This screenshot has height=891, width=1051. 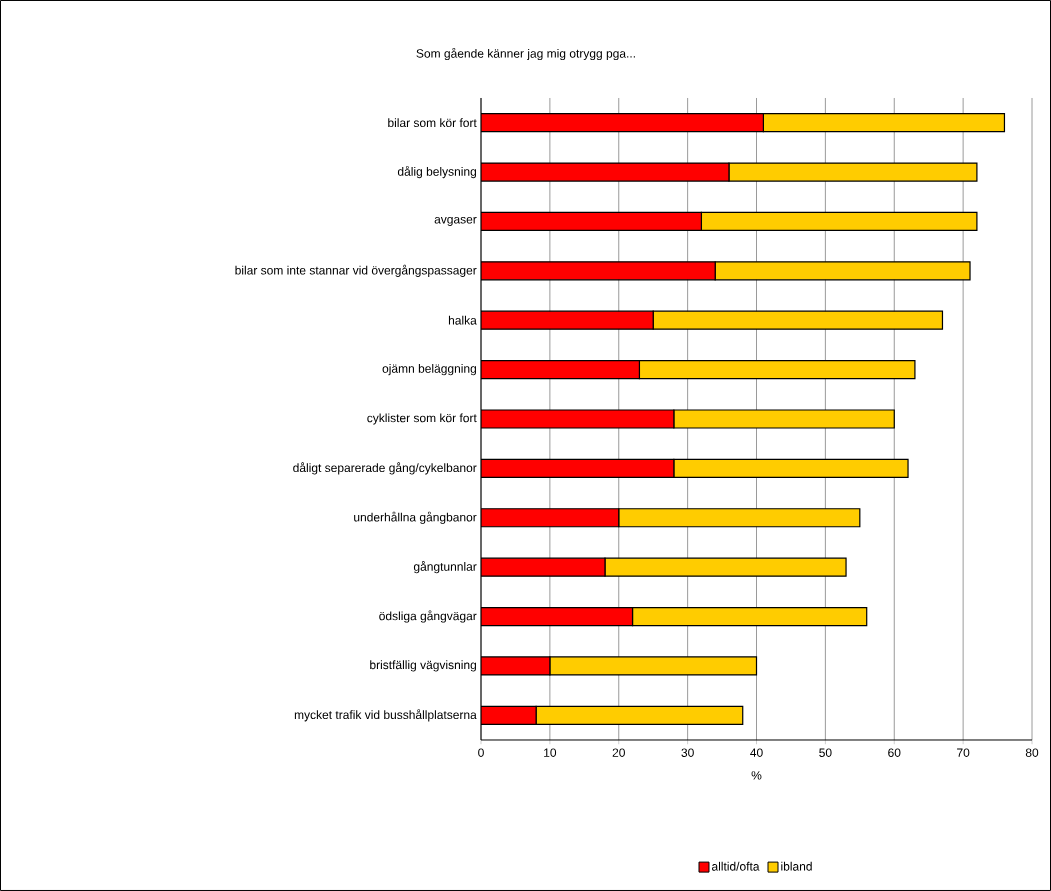 I want to click on y-tick-label: mycket trafik vid busshållplatserna, so click(x=385, y=715).